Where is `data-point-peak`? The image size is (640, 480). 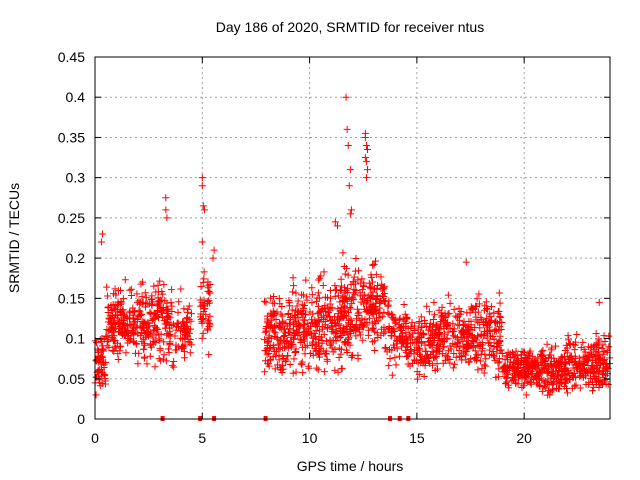
data-point-peak is located at coordinates (366, 162).